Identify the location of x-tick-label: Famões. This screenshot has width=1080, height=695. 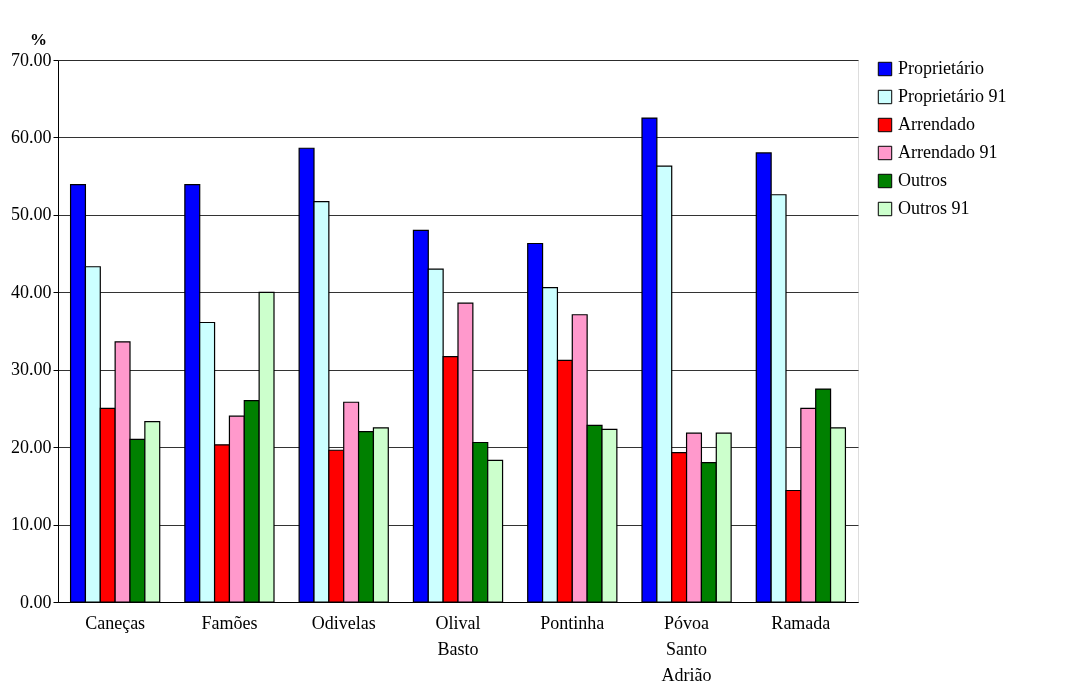
(229, 622).